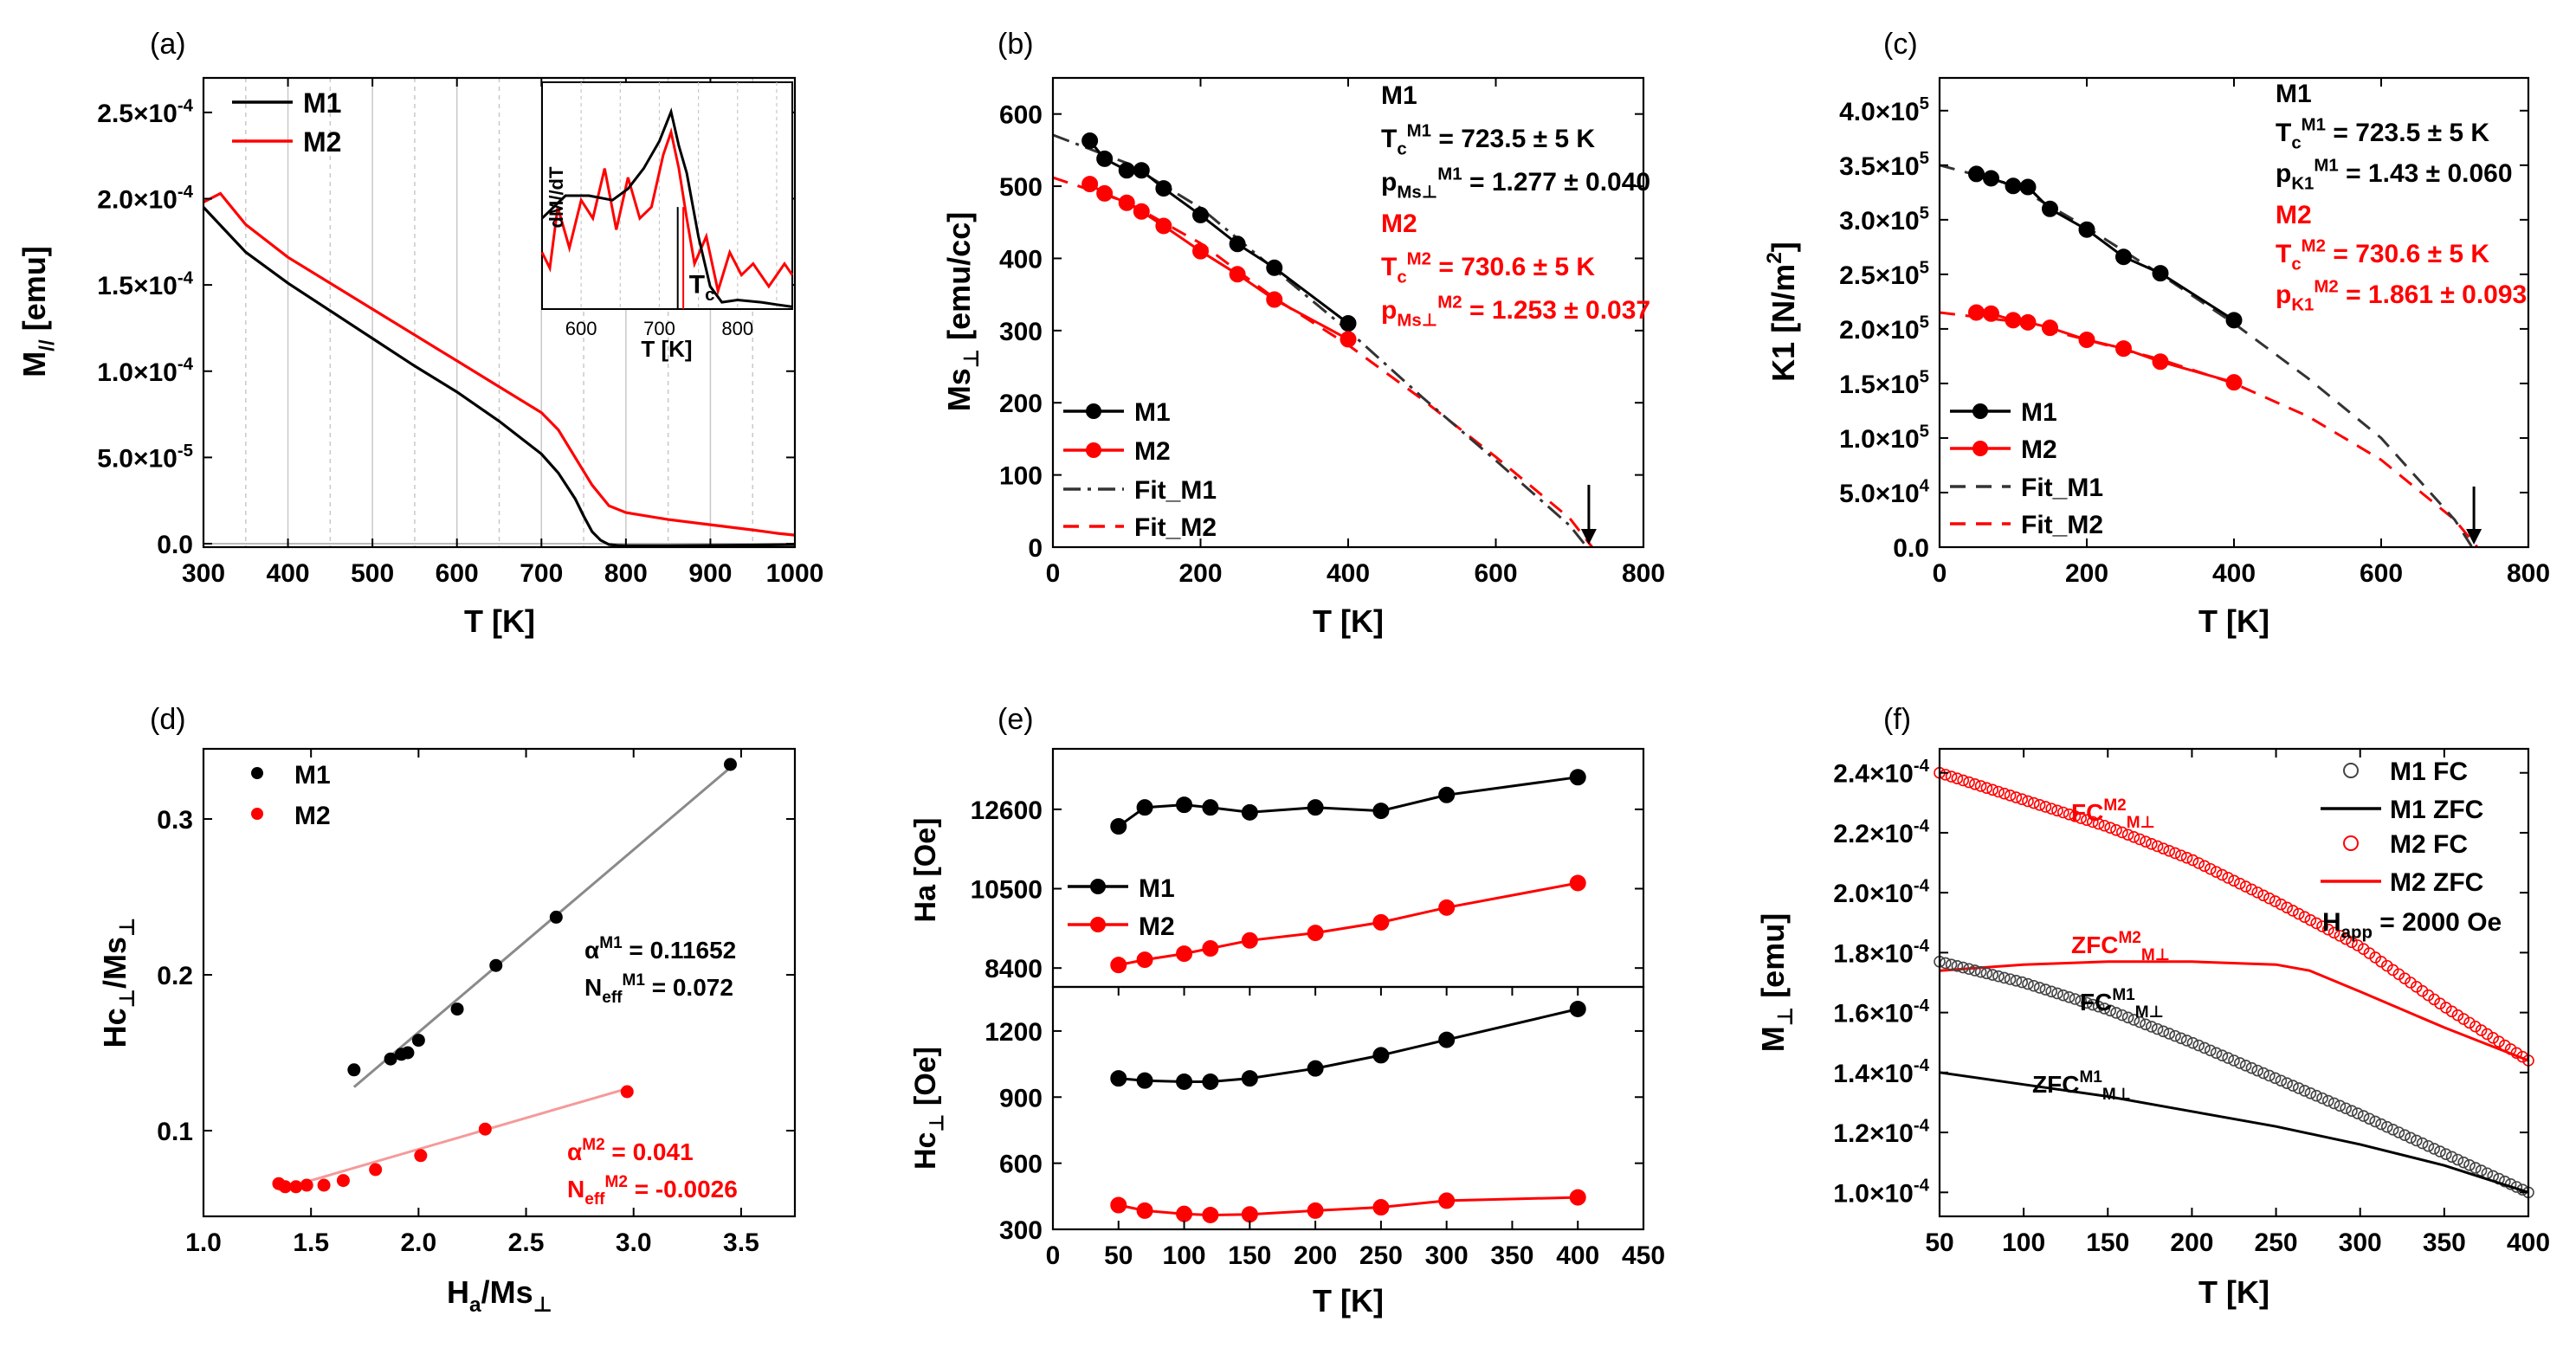 This screenshot has height=1354, width=2576. I want to click on text-part: α, so click(591, 950).